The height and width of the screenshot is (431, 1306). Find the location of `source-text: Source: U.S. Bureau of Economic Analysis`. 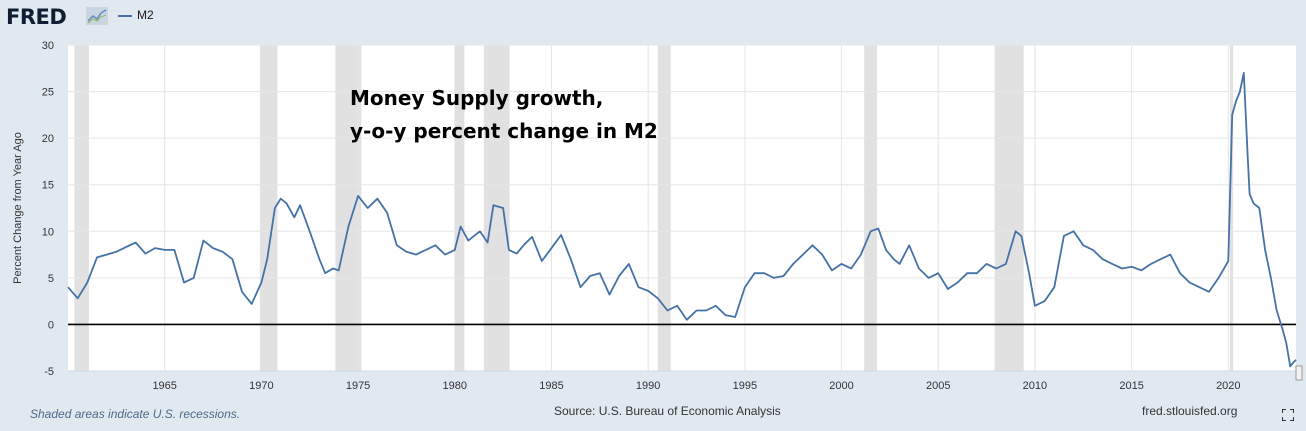

source-text: Source: U.S. Bureau of Economic Analysis is located at coordinates (667, 411).